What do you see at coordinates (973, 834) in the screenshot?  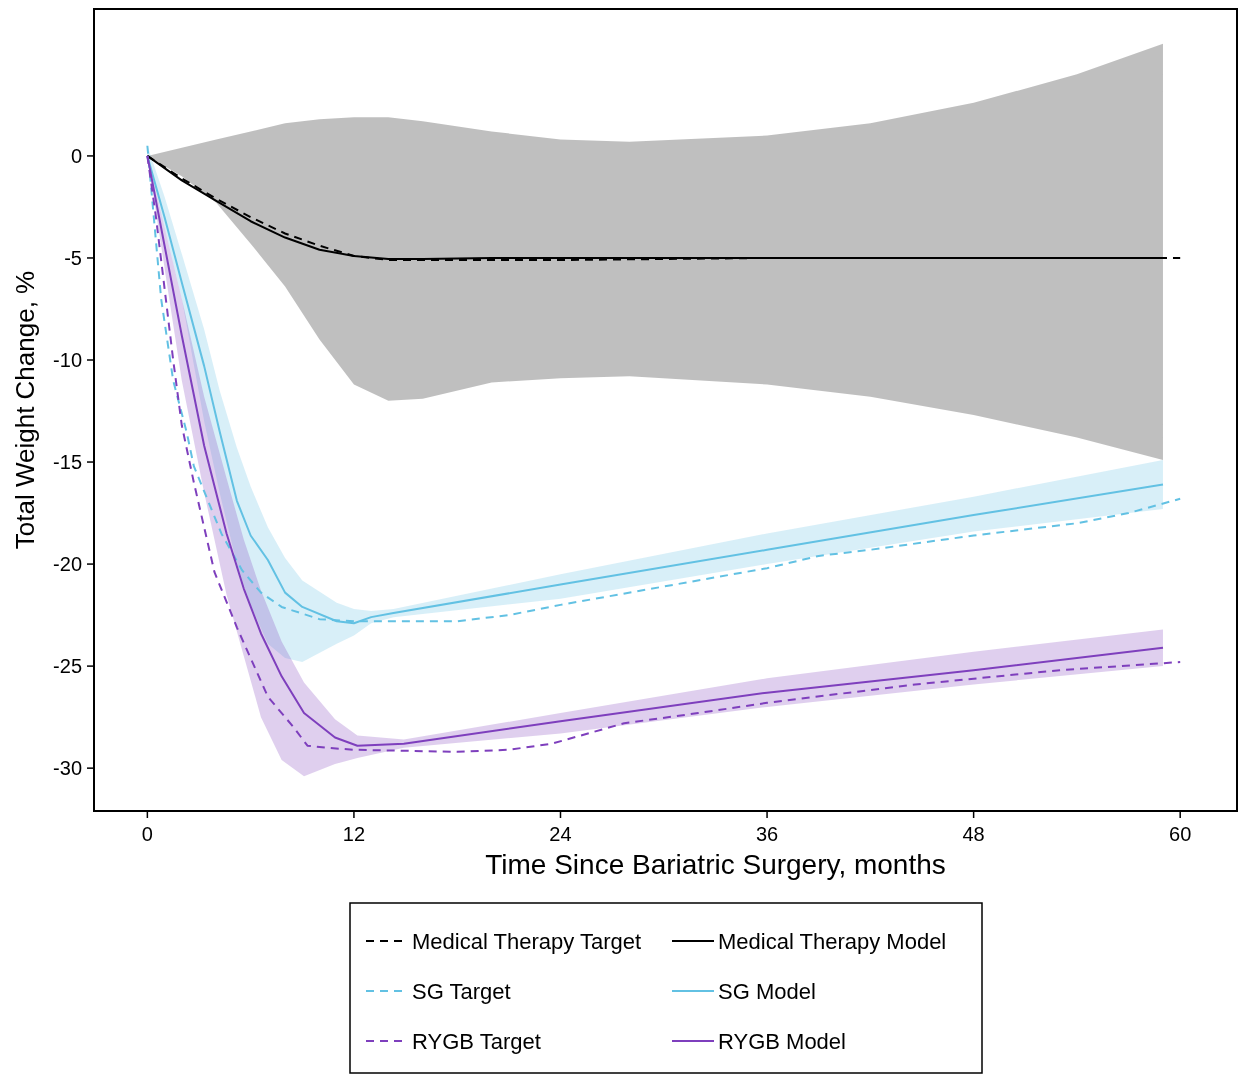 I see `x-tick-label: 48` at bounding box center [973, 834].